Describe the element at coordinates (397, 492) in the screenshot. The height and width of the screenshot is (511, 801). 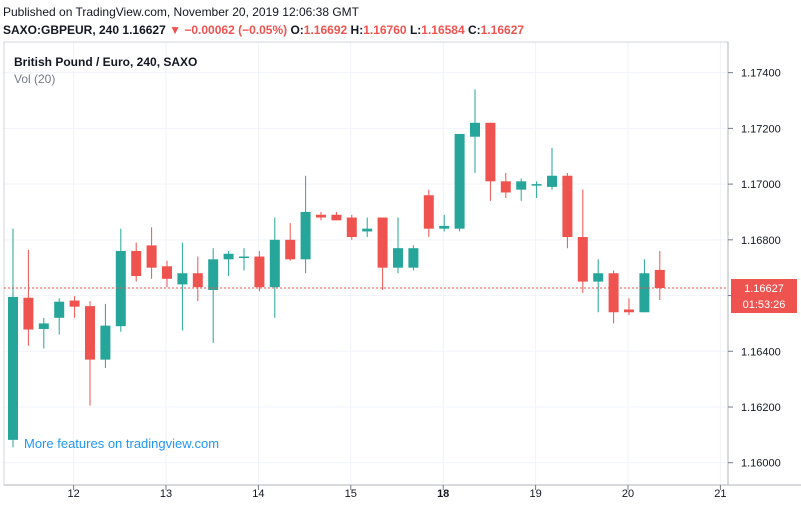
I see `time-axis: 12 13 14 15 18 19 20 21` at that location.